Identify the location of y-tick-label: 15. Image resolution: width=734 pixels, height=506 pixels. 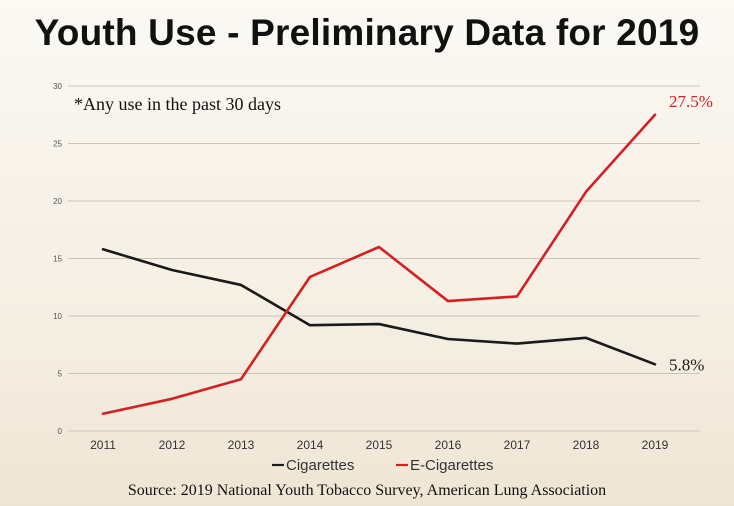
(57, 259).